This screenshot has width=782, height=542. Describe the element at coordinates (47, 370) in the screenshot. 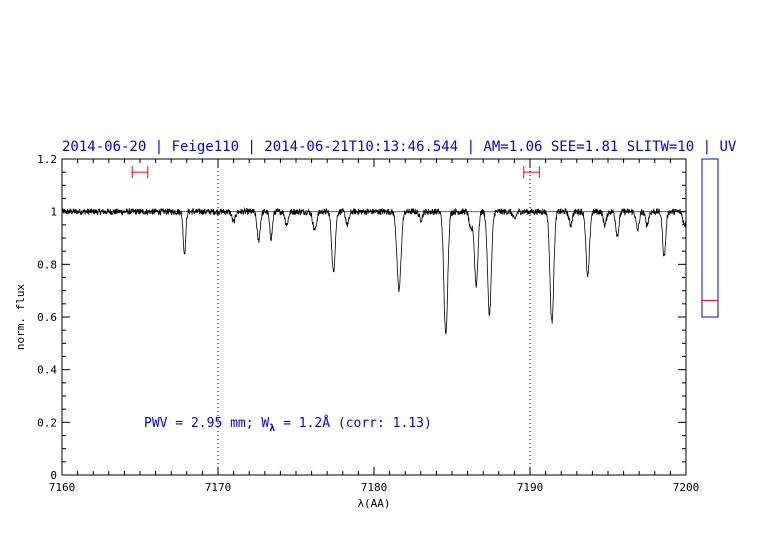

I see `y-tick-label: 0.4` at that location.